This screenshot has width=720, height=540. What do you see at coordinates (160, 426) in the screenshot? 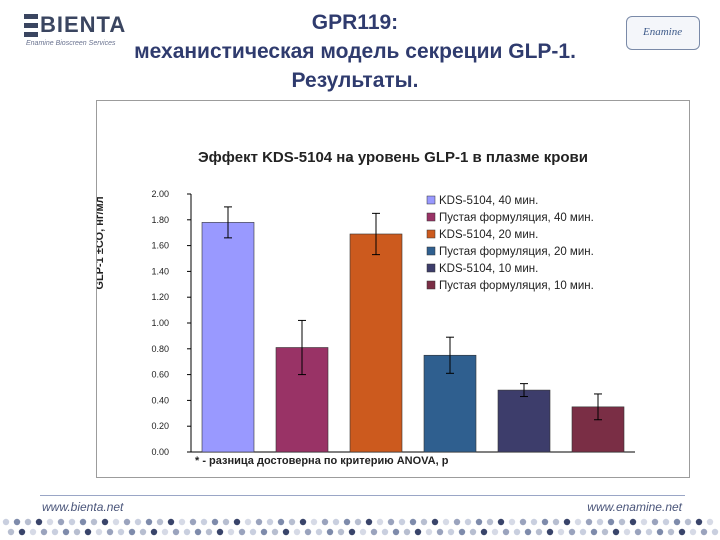
I see `y-tick-label: 0.20` at bounding box center [160, 426].